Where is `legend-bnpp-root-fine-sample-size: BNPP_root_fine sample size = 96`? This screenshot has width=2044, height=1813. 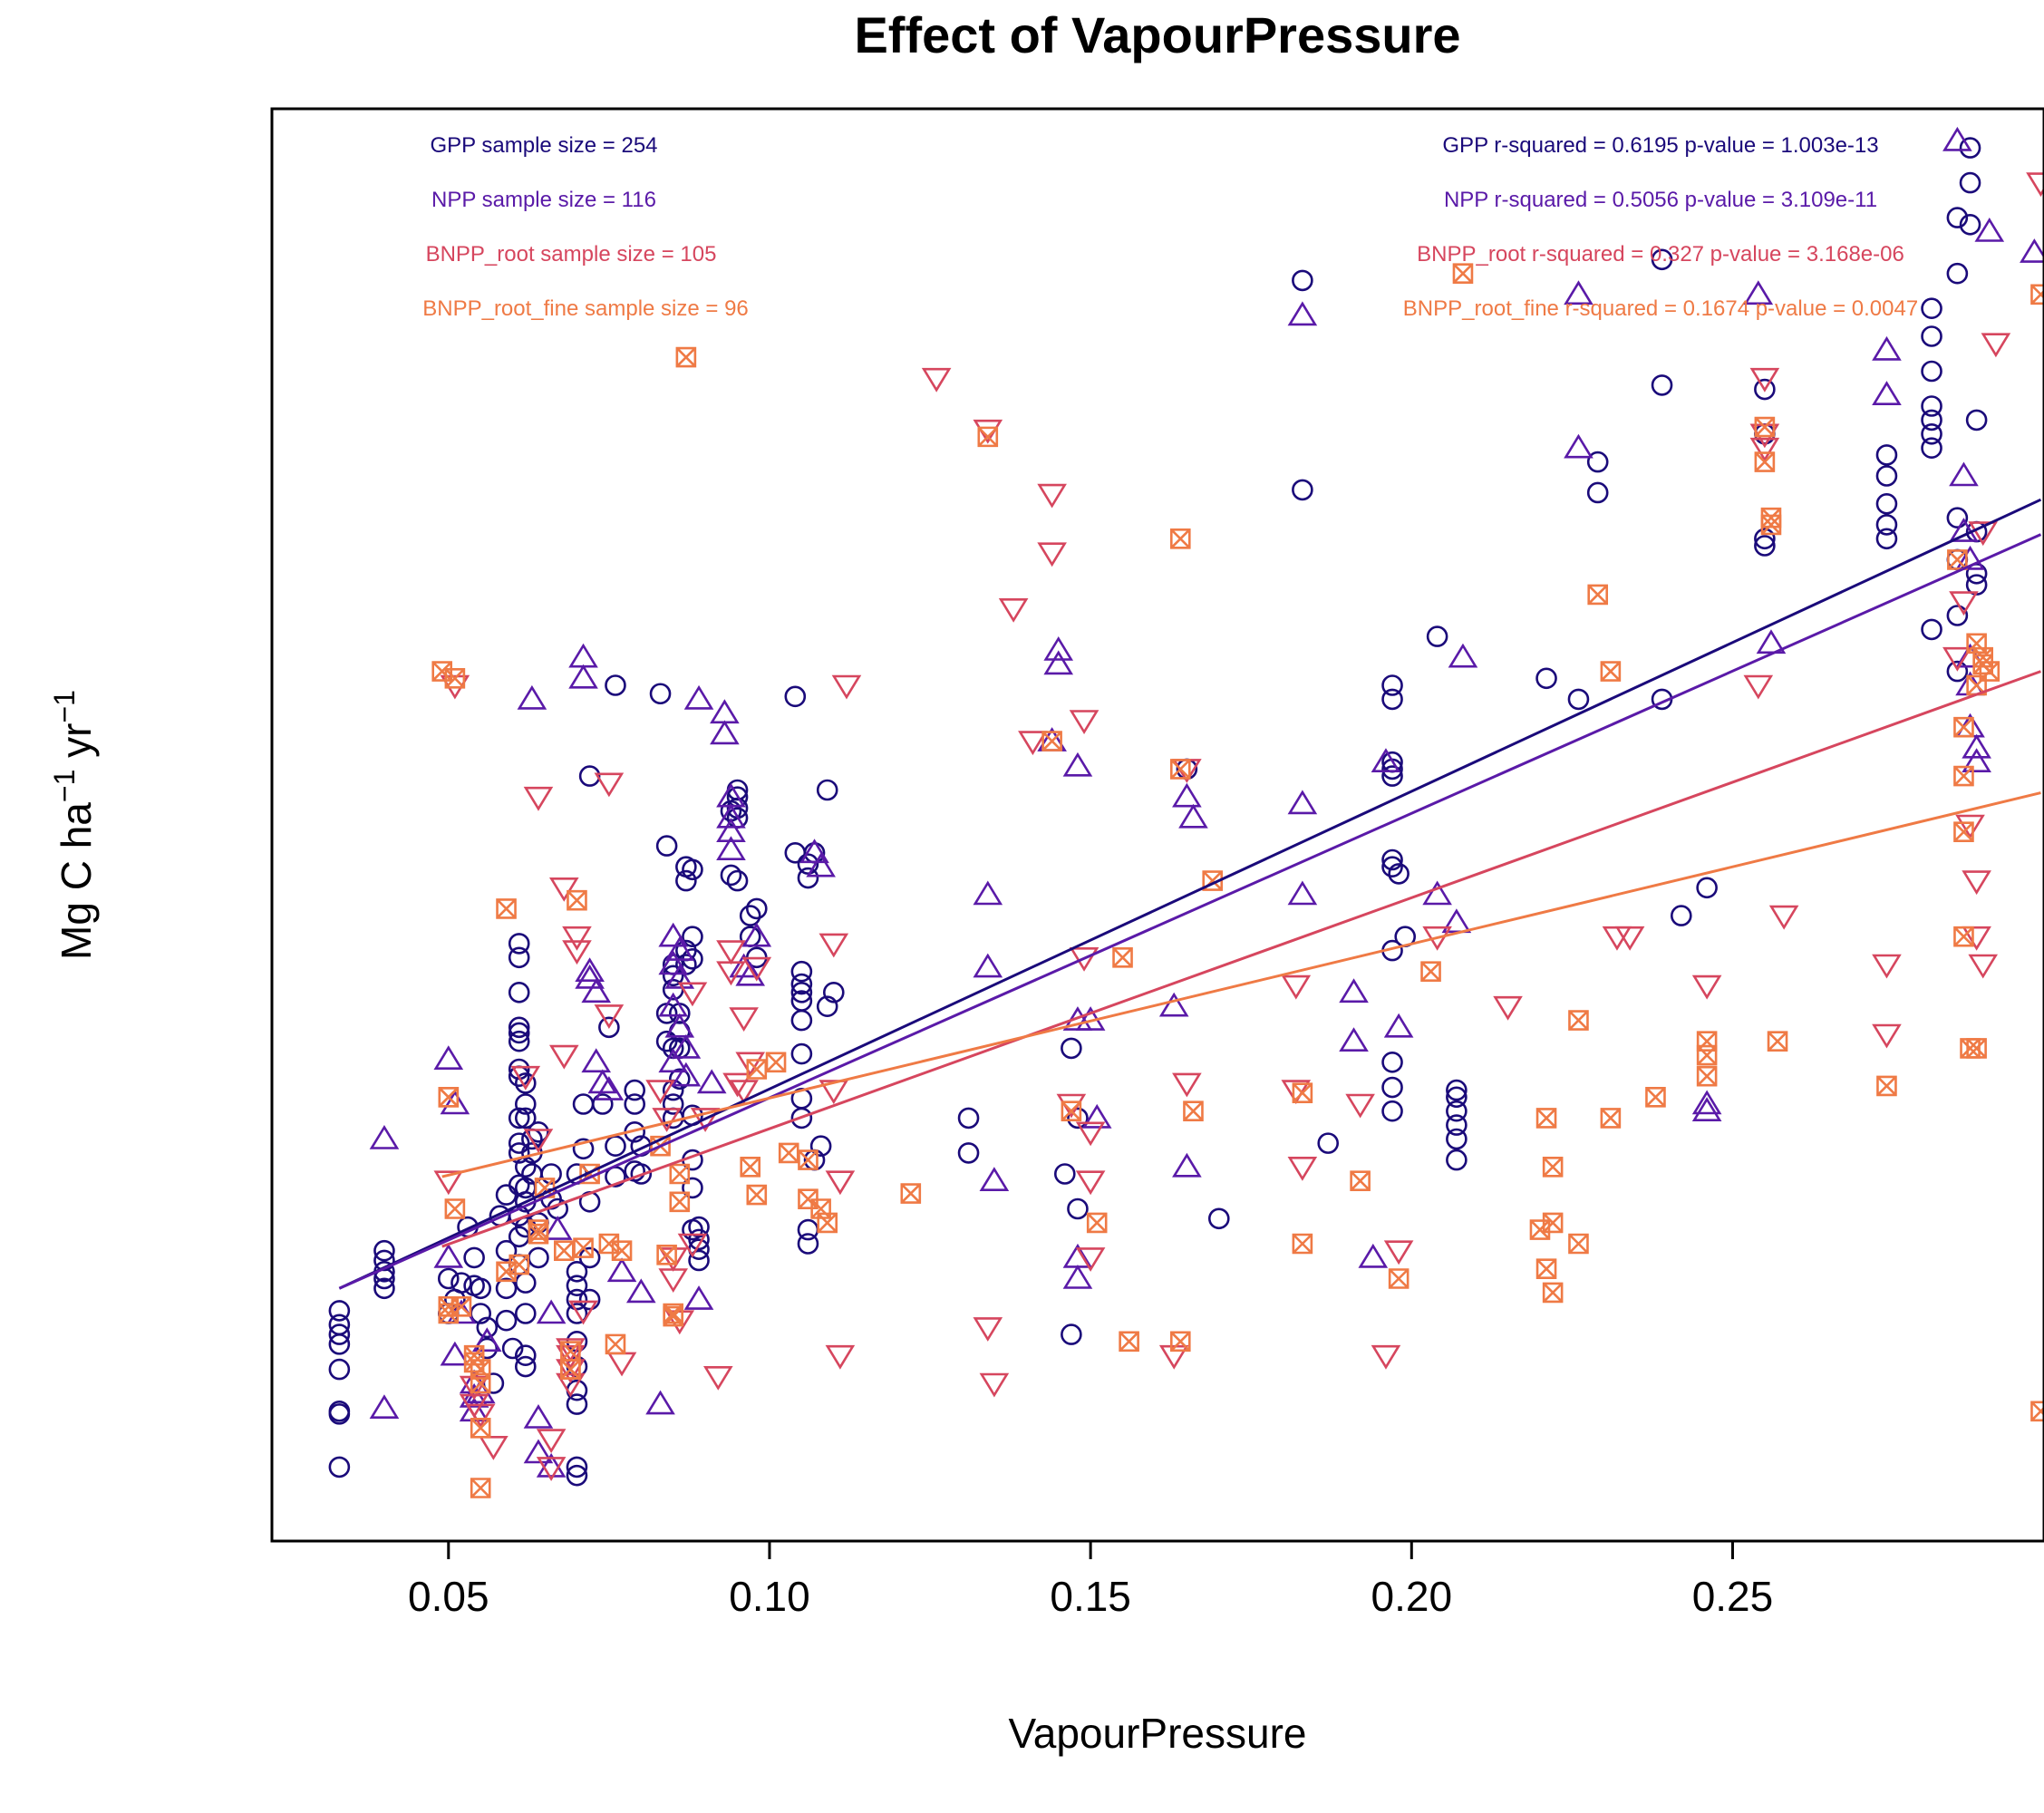 legend-bnpp-root-fine-sample-size: BNPP_root_fine sample size = 96 is located at coordinates (585, 308).